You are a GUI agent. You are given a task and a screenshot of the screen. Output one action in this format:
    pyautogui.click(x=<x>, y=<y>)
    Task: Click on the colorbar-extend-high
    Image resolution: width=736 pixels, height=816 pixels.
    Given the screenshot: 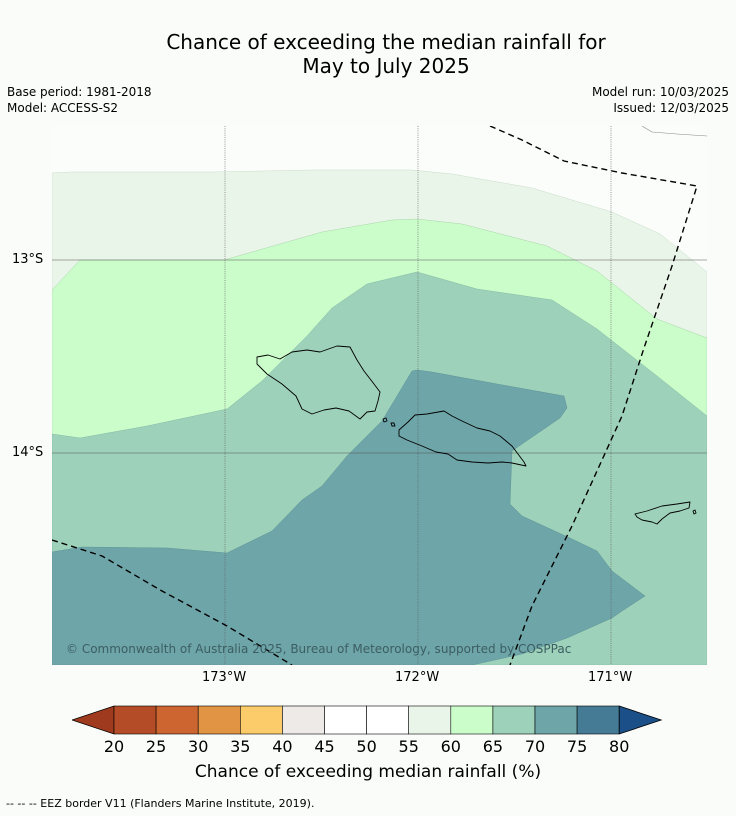 What is the action you would take?
    pyautogui.click(x=640, y=720)
    